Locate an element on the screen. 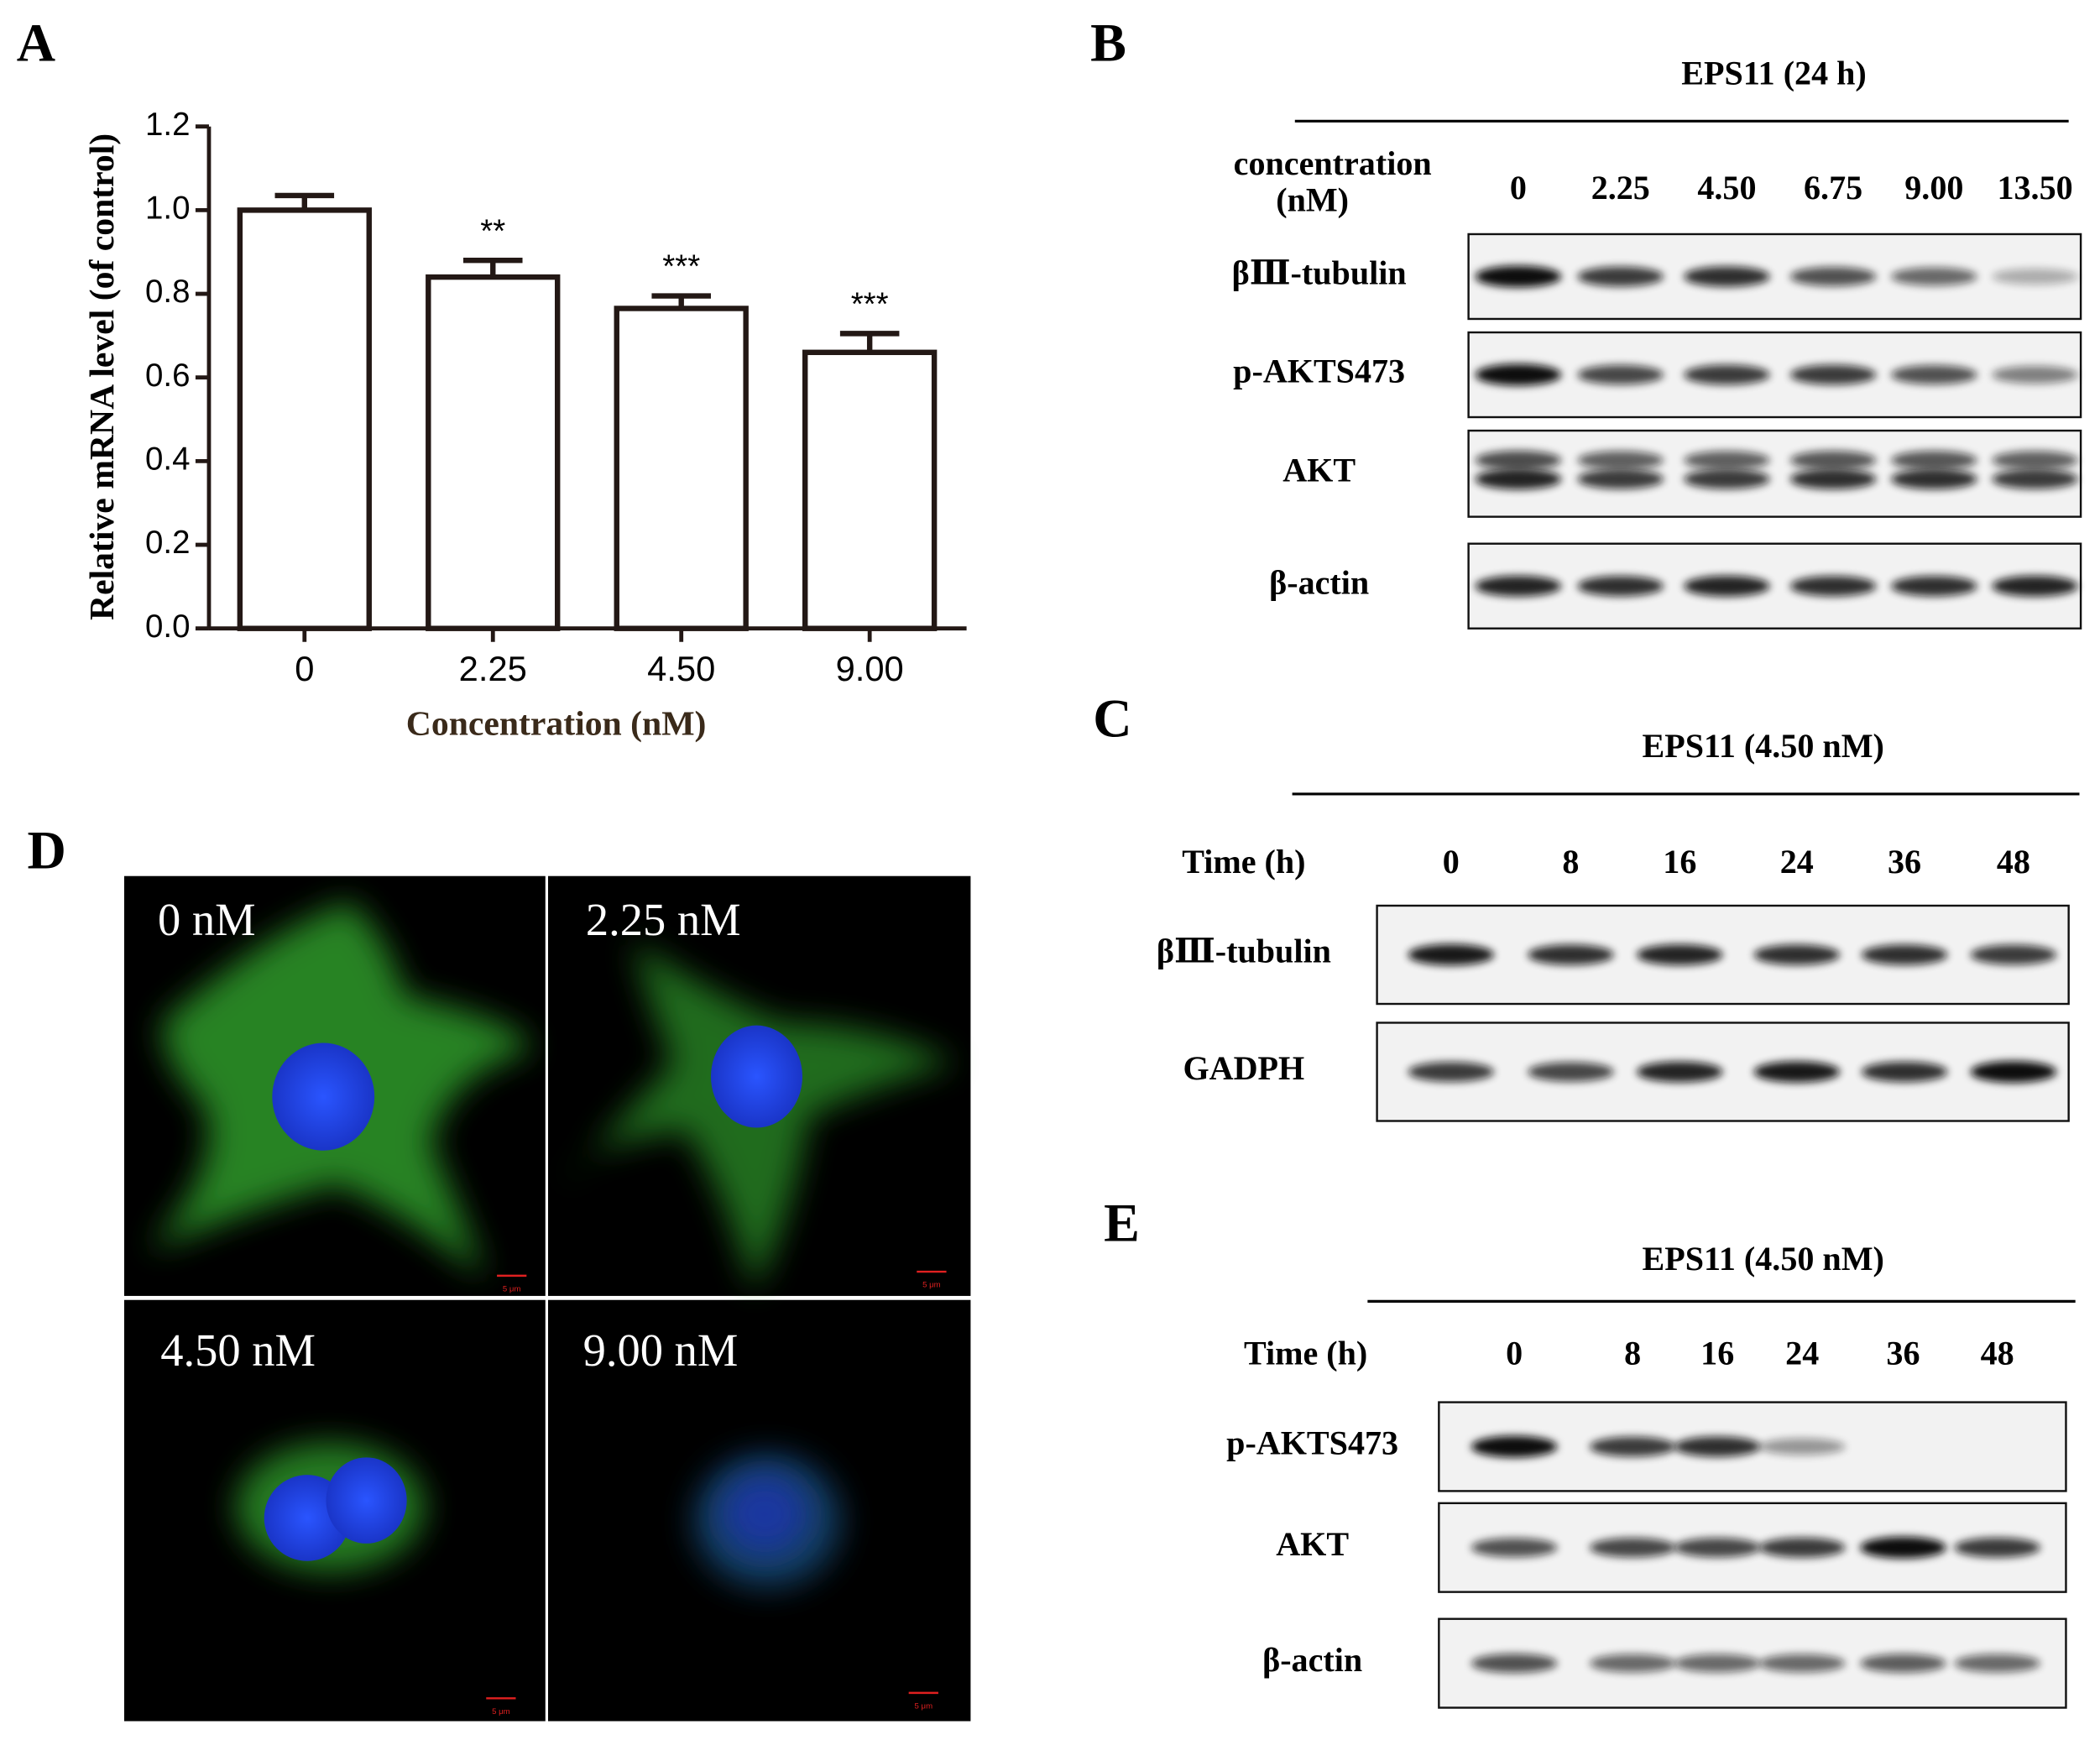  y-tick-label: 1.2 is located at coordinates (167, 125).